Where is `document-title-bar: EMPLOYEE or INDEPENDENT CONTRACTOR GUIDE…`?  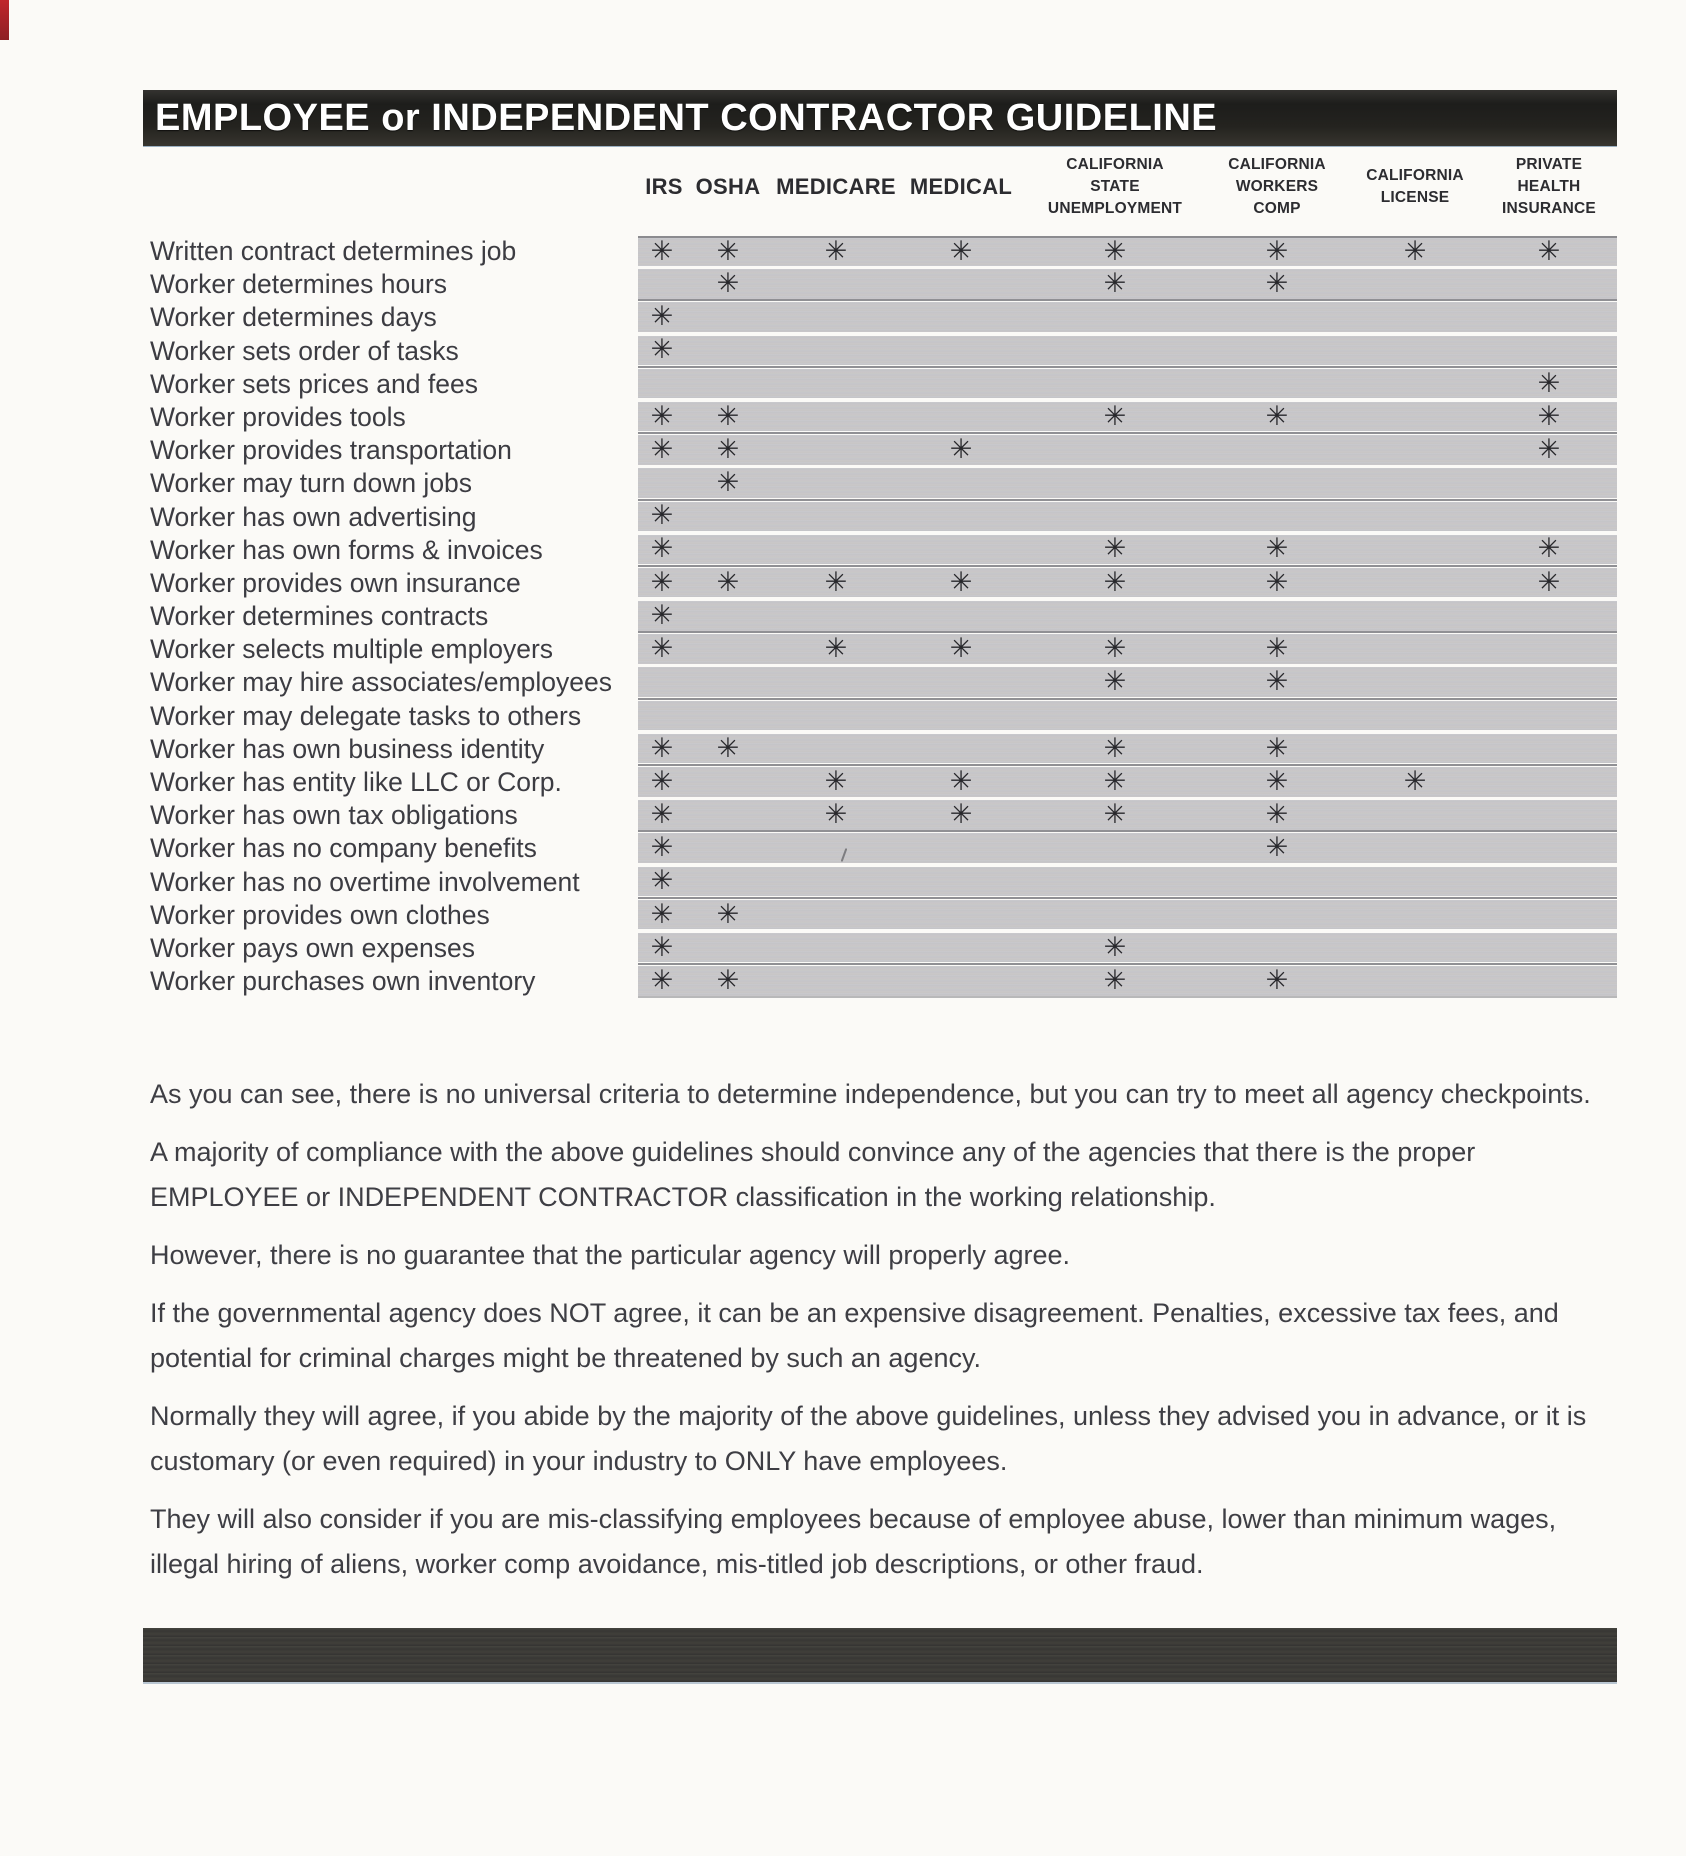 document-title-bar: EMPLOYEE or INDEPENDENT CONTRACTOR GUIDE… is located at coordinates (880, 118).